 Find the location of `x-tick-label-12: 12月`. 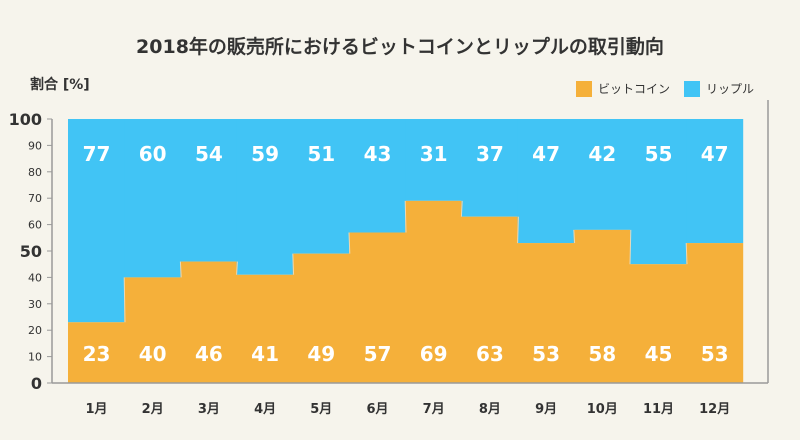

x-tick-label-12: 12月 is located at coordinates (714, 409).